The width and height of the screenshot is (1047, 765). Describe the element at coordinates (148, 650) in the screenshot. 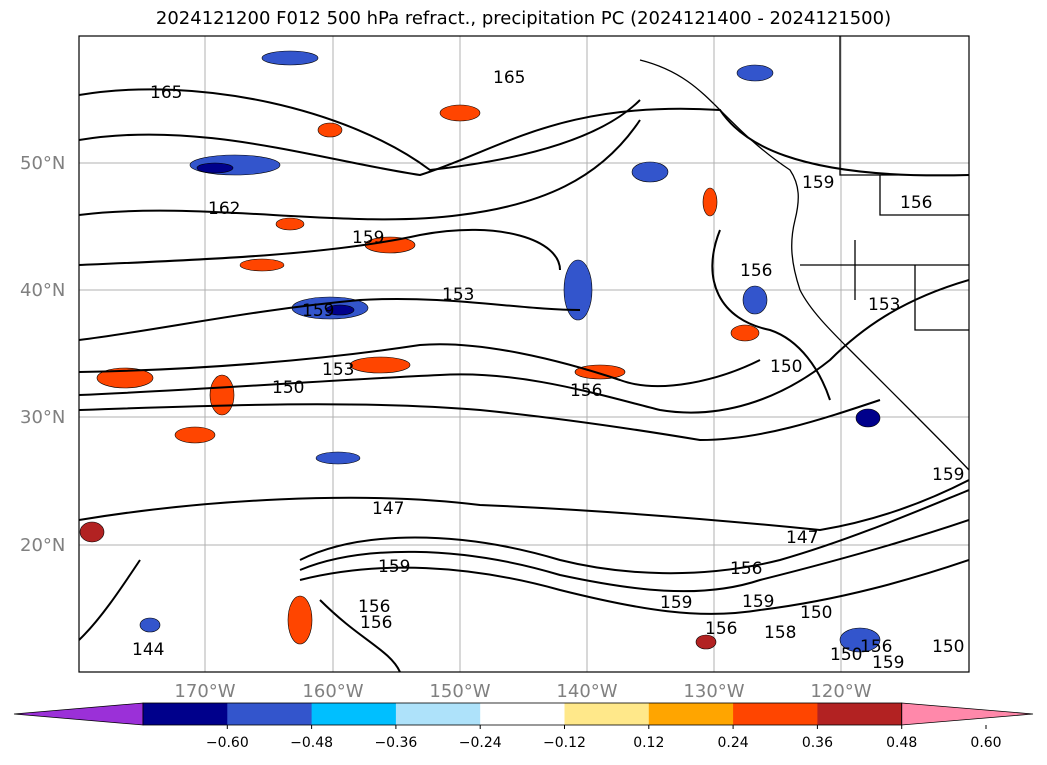

I see `contour-label: 144` at that location.